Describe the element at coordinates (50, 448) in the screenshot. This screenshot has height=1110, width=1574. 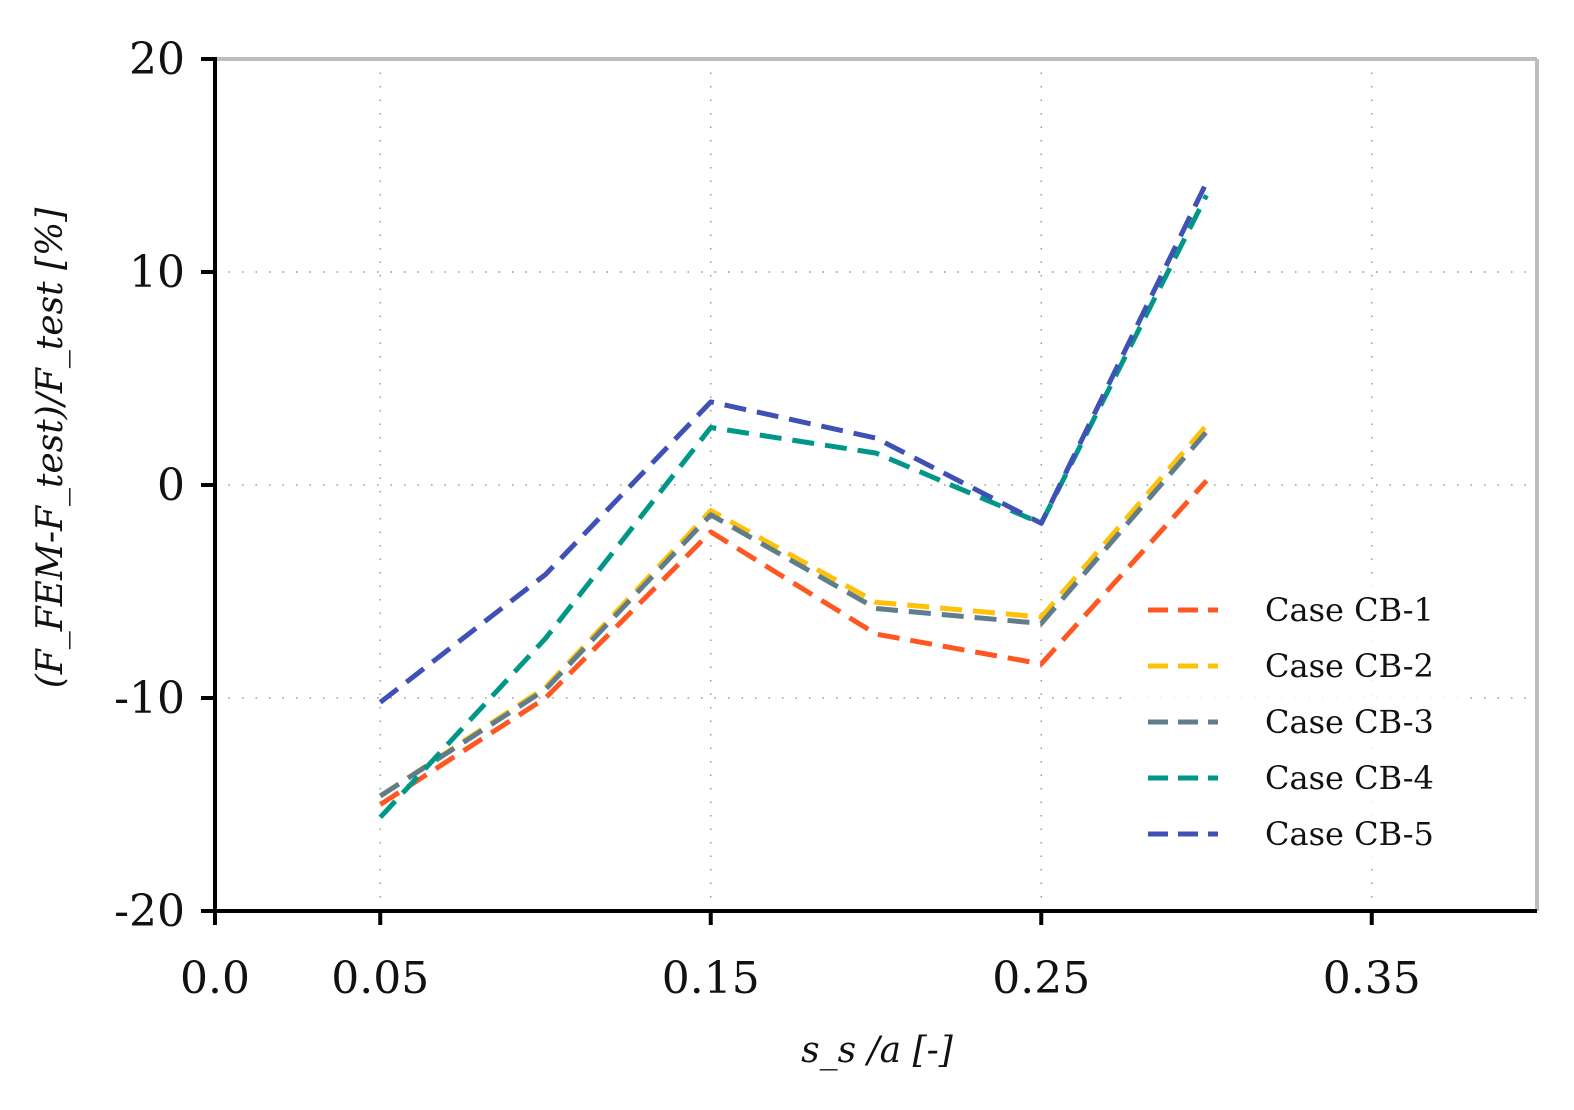
I see `y-axis-label: (F_FEM-F_test)/F_test [%]` at that location.